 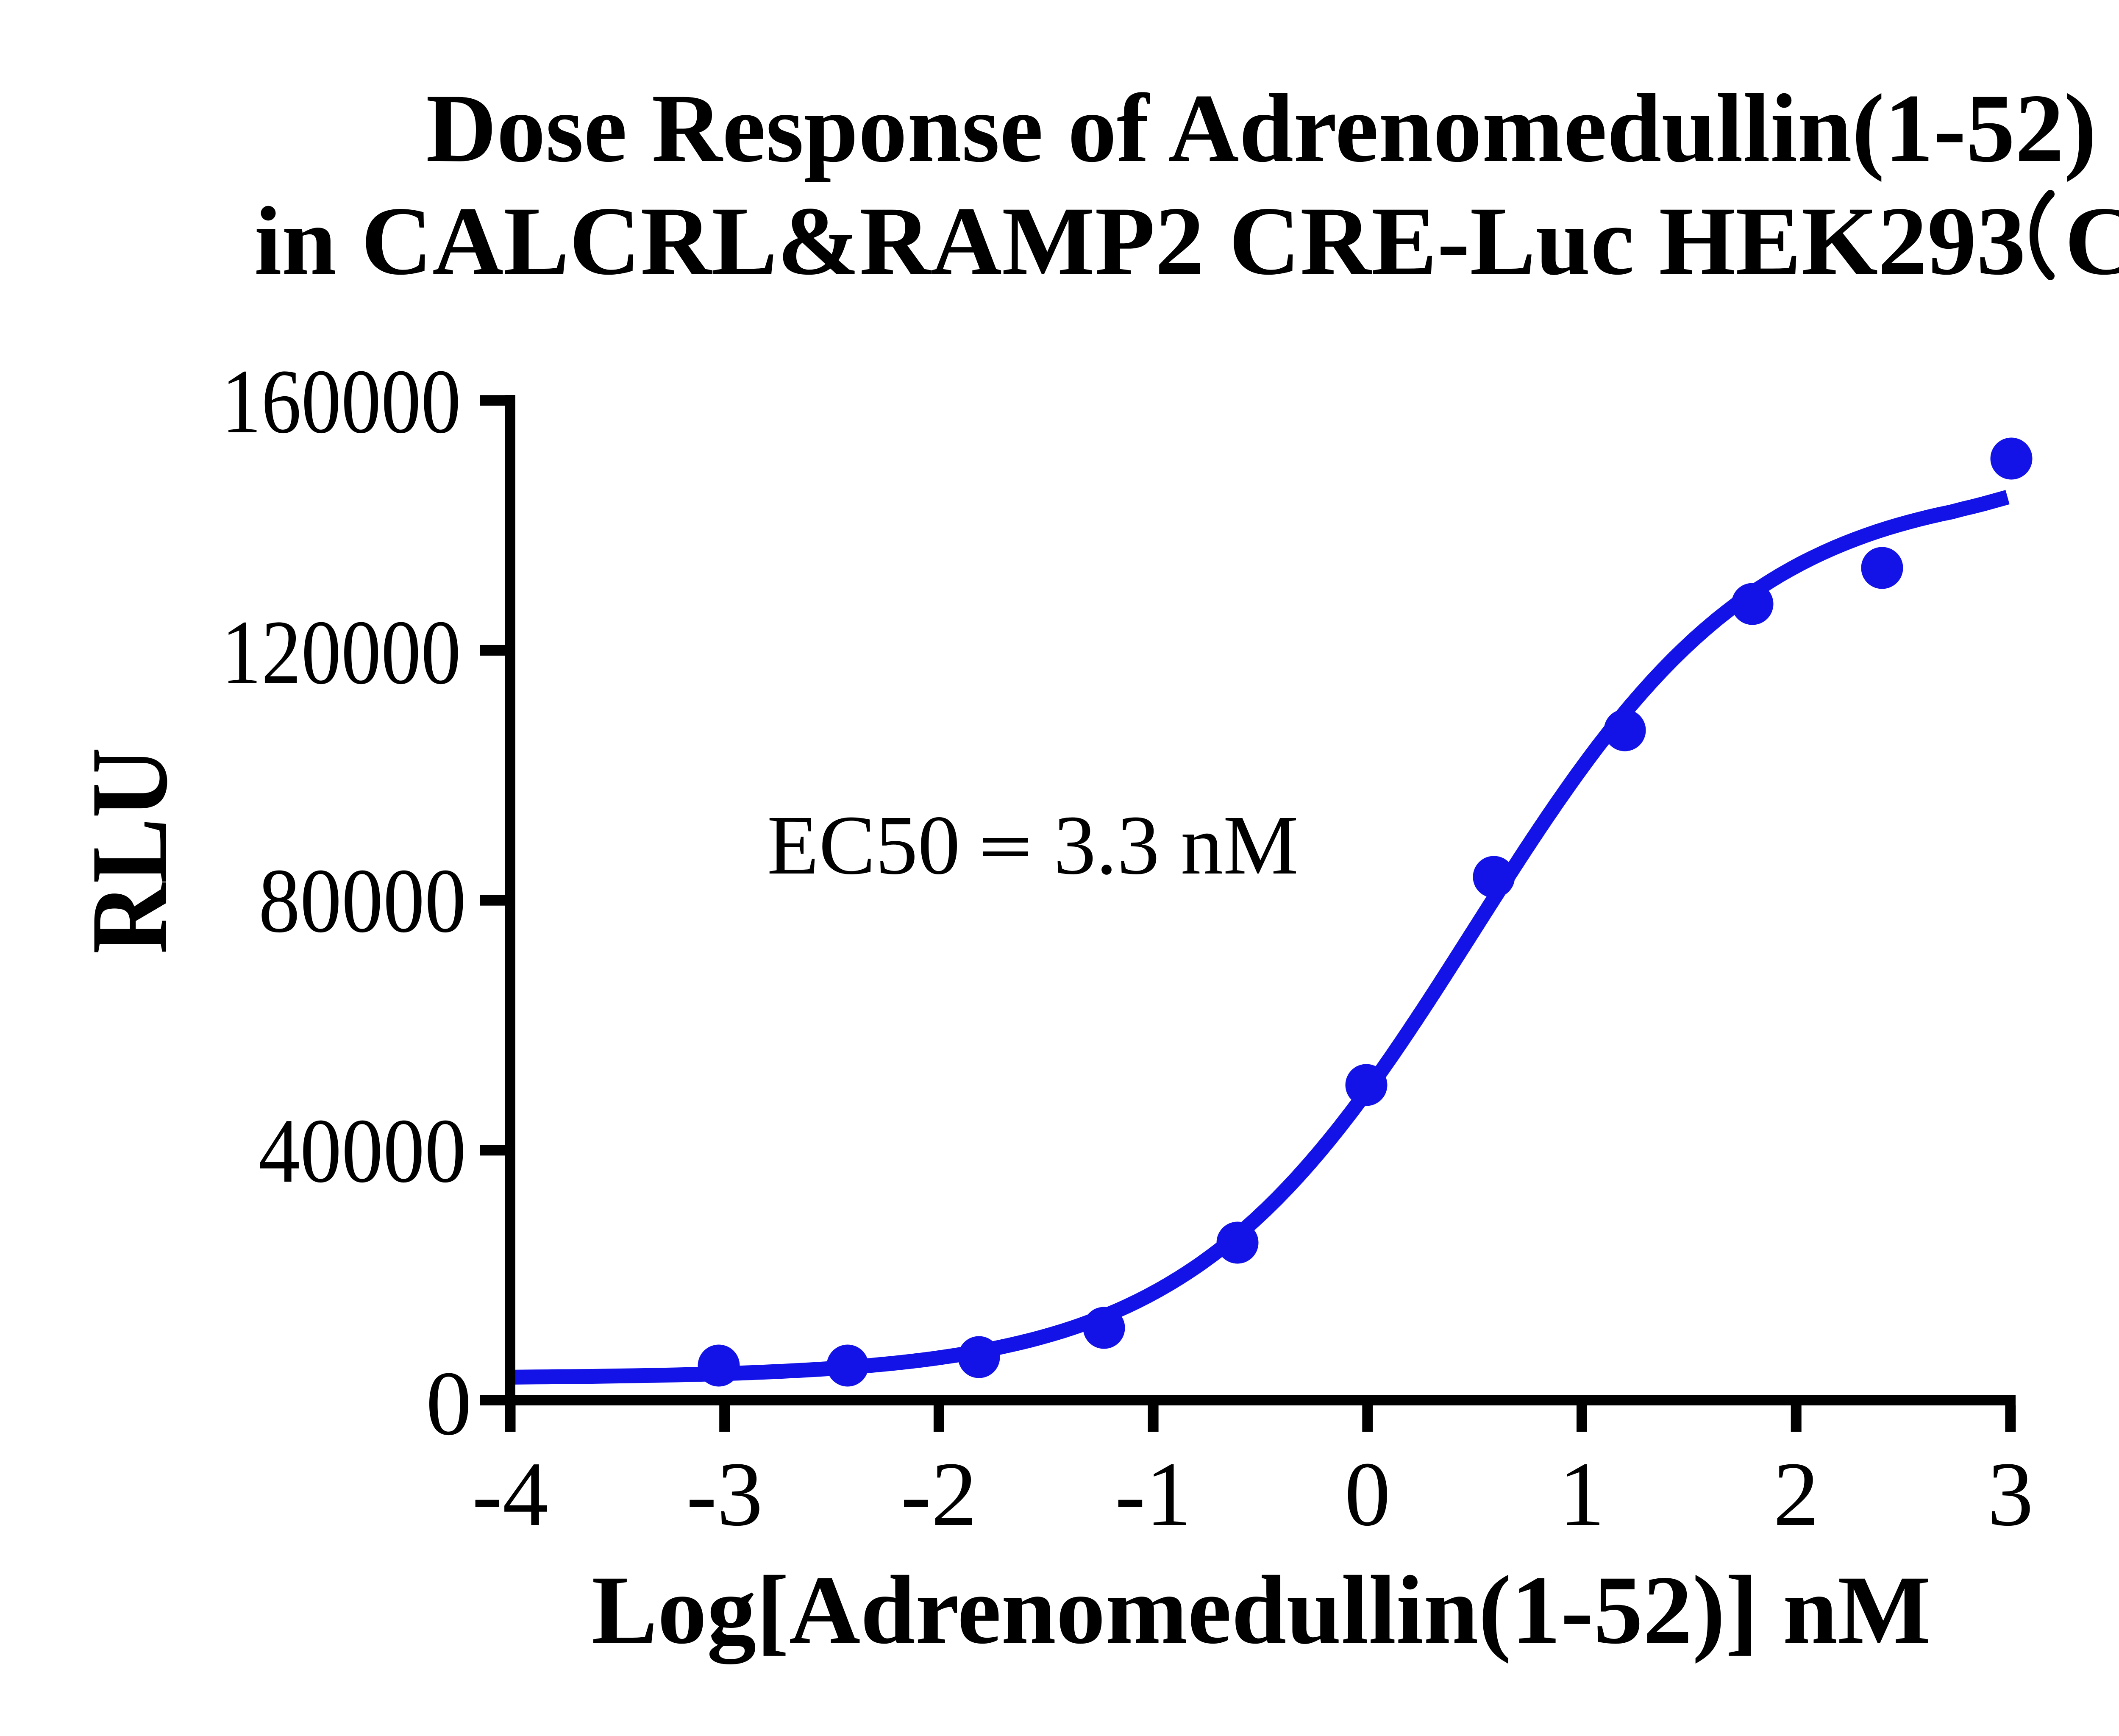 What do you see at coordinates (864, 845) in the screenshot?
I see `svg-text: EC50` at bounding box center [864, 845].